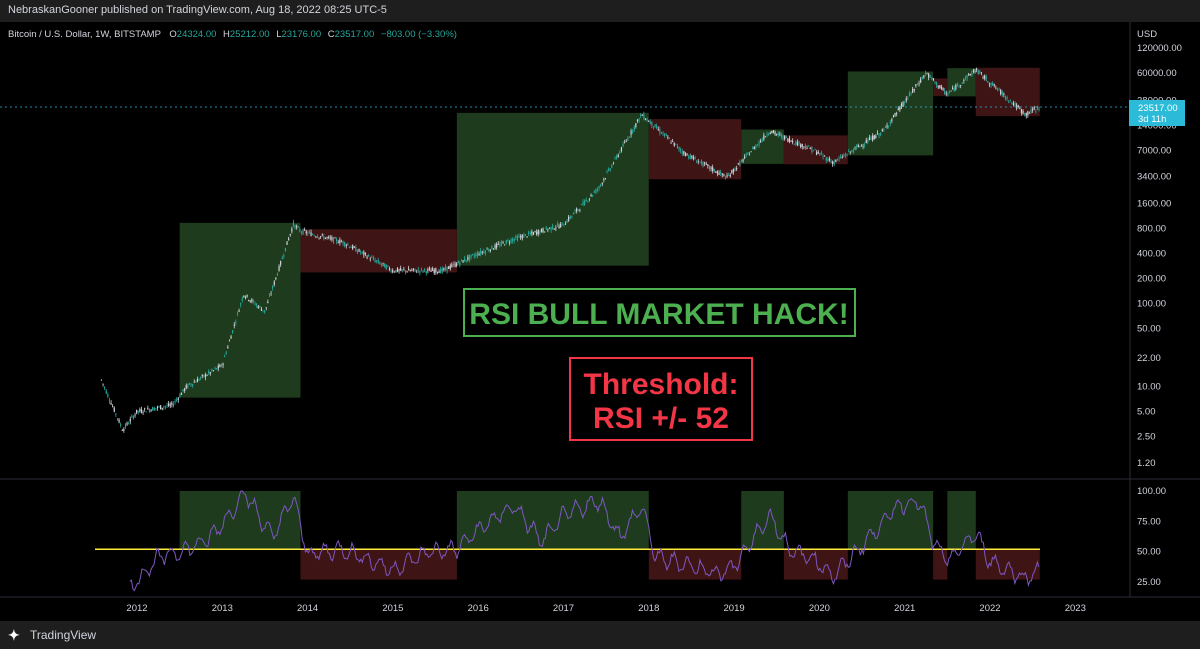 The width and height of the screenshot is (1200, 649). I want to click on currency-label: USD, so click(1147, 34).